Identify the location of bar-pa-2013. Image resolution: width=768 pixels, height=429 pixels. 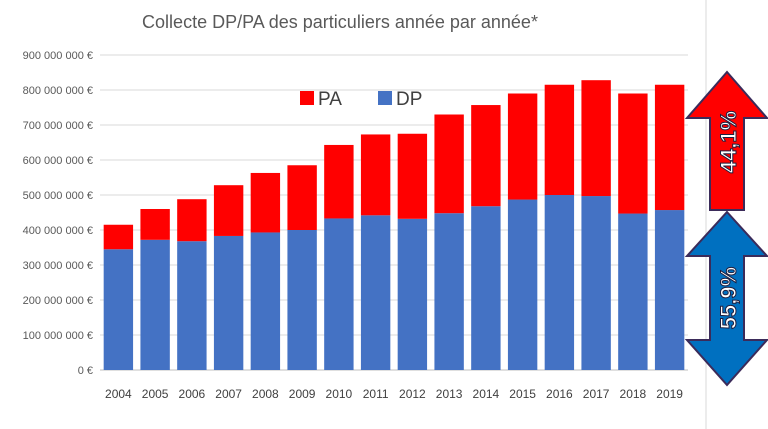
(449, 164).